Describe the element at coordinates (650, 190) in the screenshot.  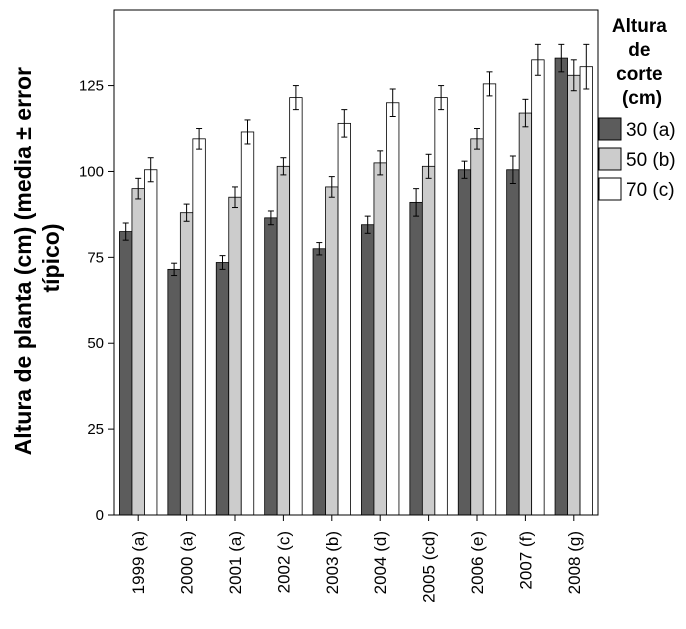
I see `legend-label: 70 (c)` at that location.